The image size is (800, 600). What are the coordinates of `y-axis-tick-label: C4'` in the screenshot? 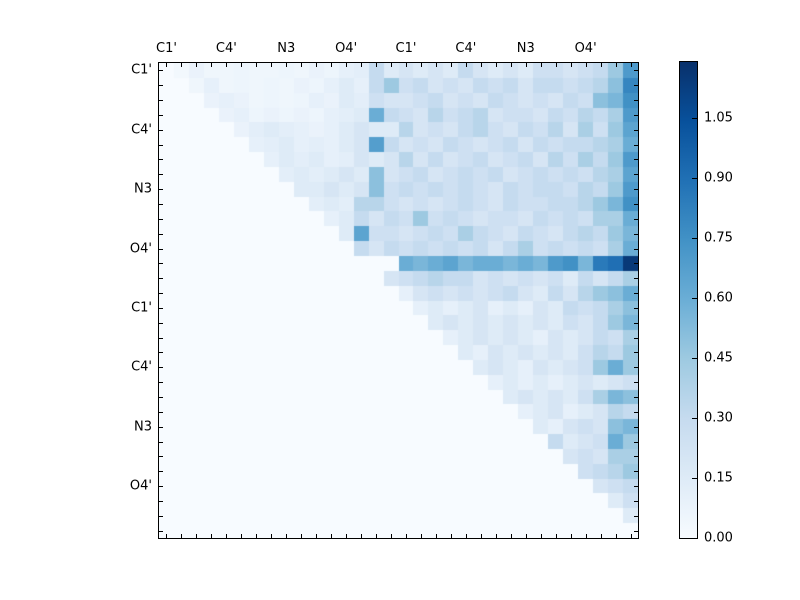 It's located at (141, 130).